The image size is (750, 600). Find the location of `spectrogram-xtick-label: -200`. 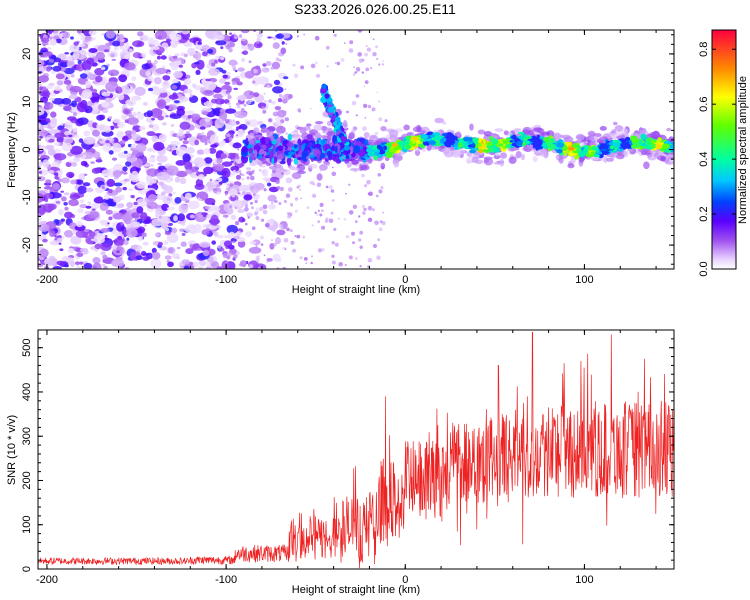

spectrogram-xtick-label: -200 is located at coordinates (47, 280).